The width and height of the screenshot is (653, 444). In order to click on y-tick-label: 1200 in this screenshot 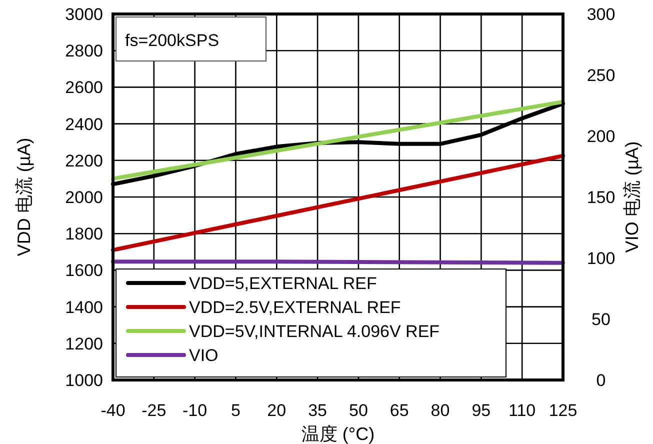, I will do `click(84, 344)`.